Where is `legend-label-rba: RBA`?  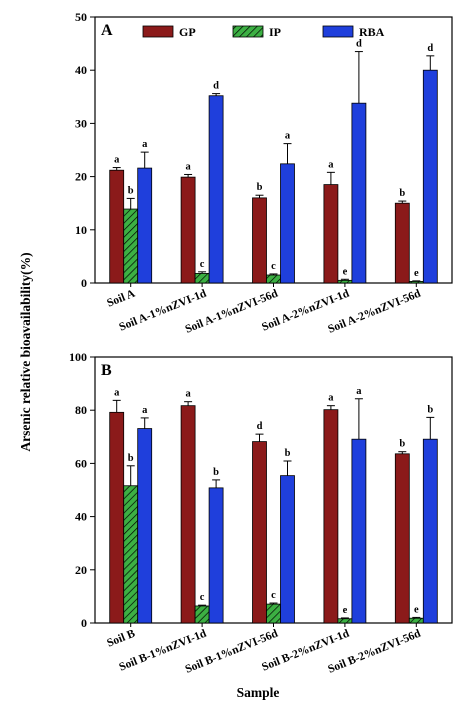
legend-label-rba: RBA is located at coordinates (372, 32).